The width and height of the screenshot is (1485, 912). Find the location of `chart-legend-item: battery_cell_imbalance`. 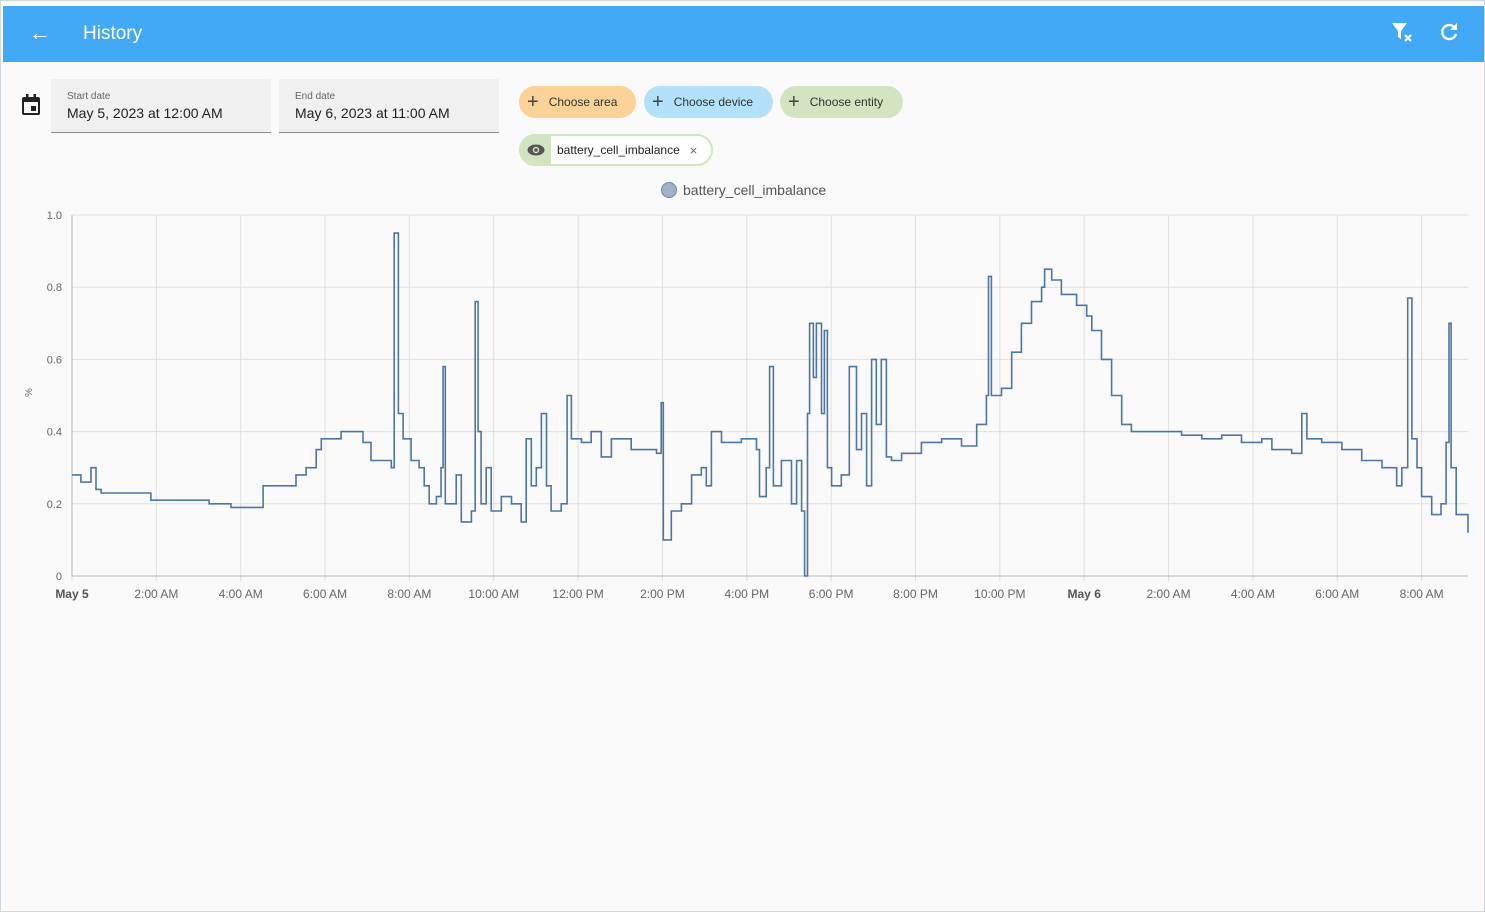

chart-legend-item: battery_cell_imbalance is located at coordinates (743, 190).